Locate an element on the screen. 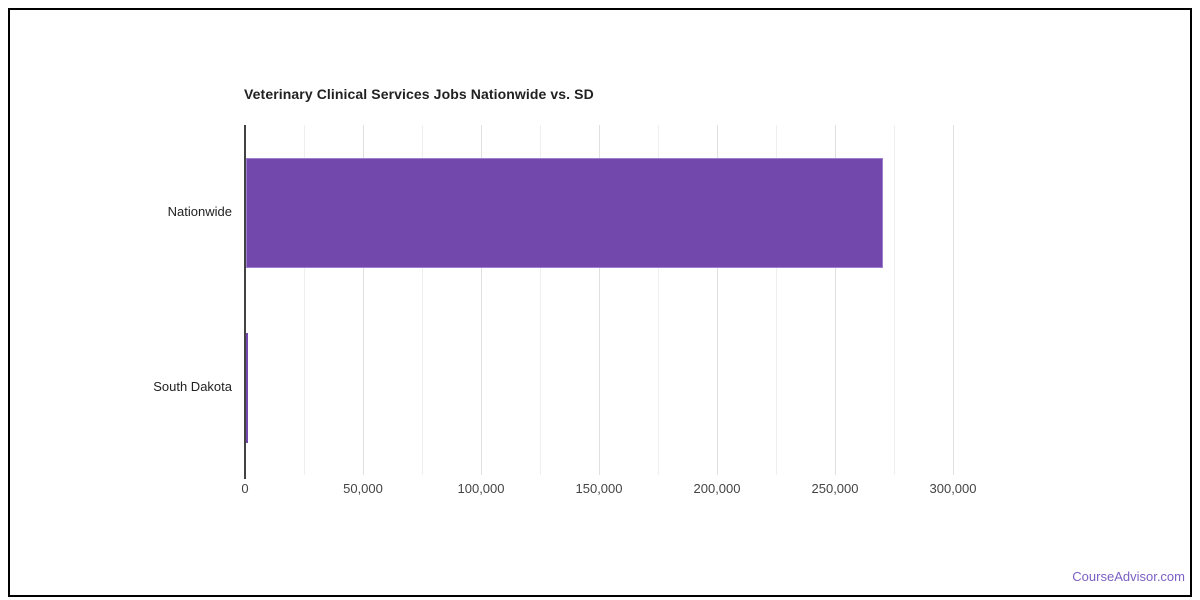 Image resolution: width=1200 pixels, height=600 pixels. brand-link: CourseAdvisor.com is located at coordinates (1128, 576).